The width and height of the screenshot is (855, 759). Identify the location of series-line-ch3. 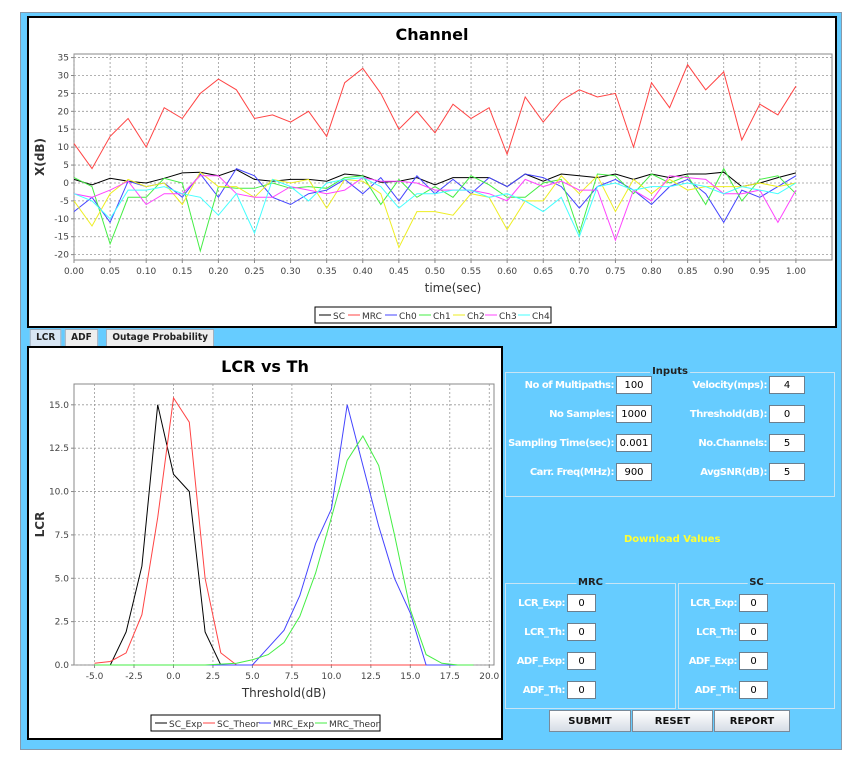
(435, 208).